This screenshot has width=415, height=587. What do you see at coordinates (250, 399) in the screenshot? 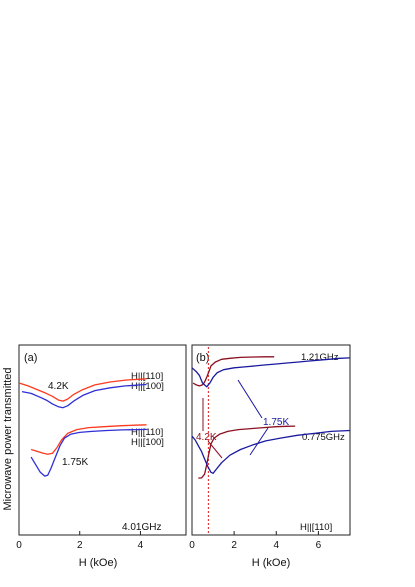
I see `annotation-line-1-75k-upper` at bounding box center [250, 399].